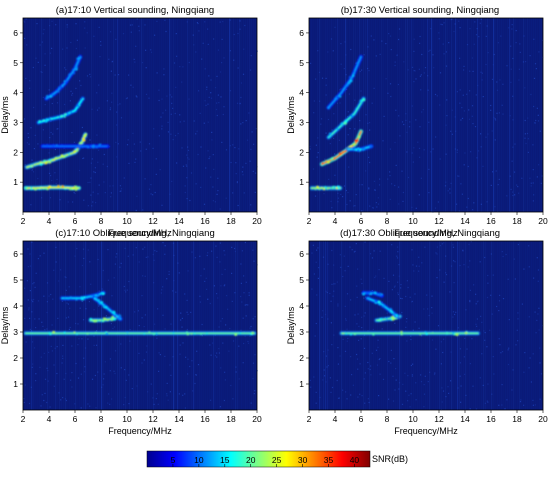  What do you see at coordinates (410, 313) in the screenshot?
I see `panel-d-traces` at bounding box center [410, 313].